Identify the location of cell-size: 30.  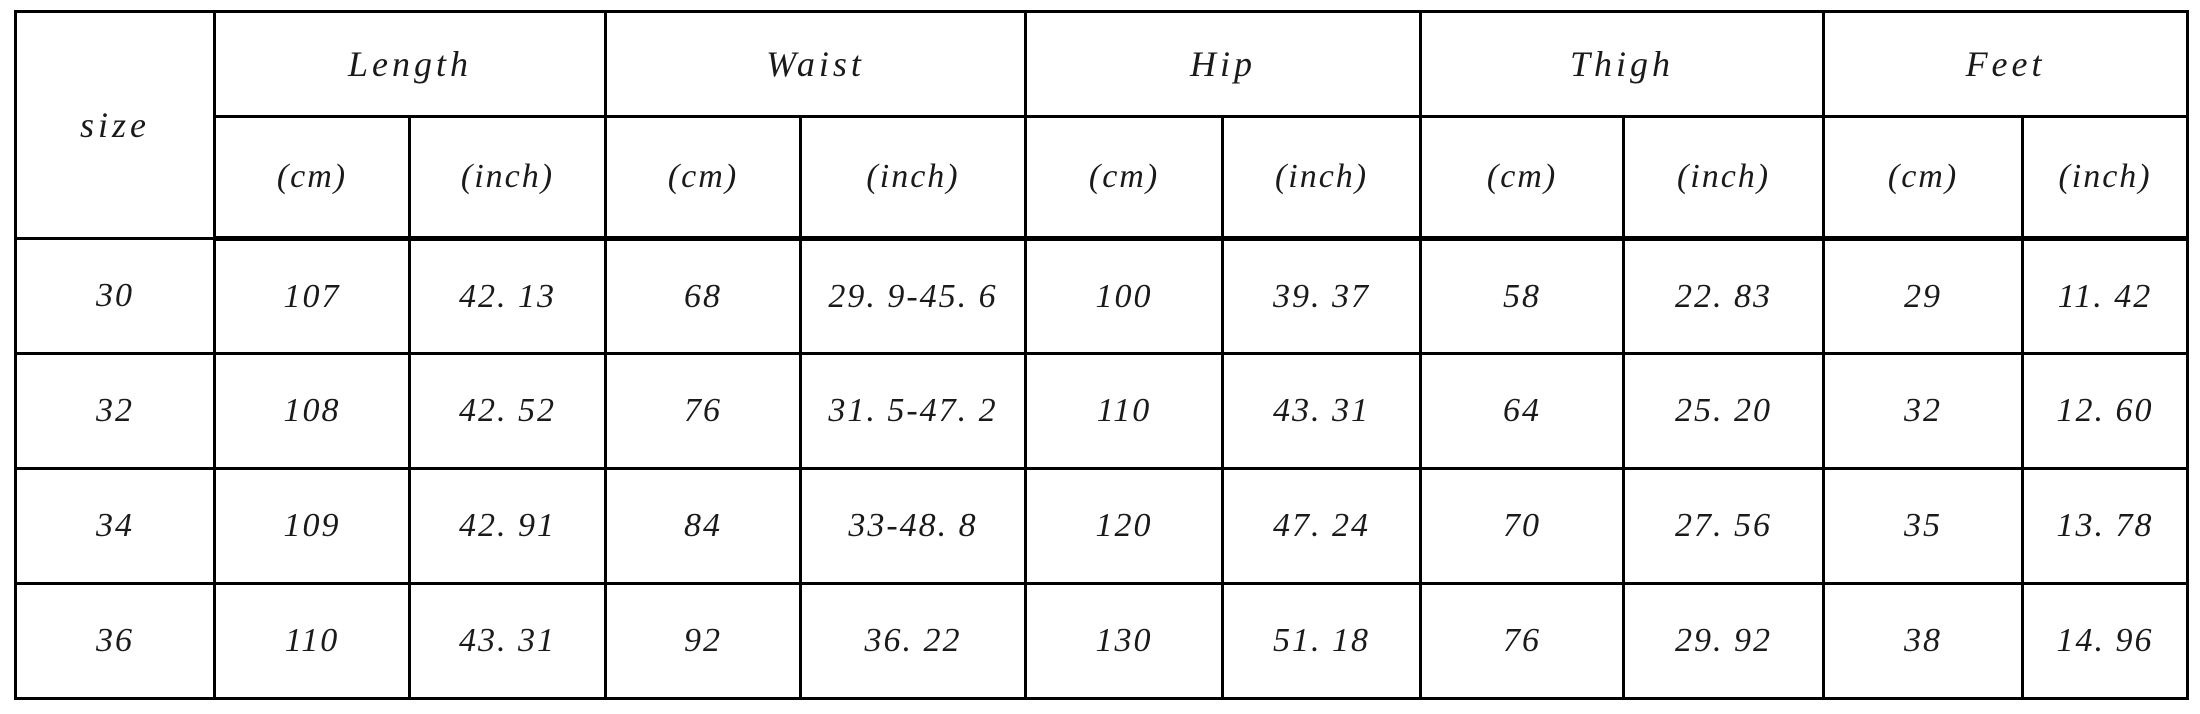
(115, 296).